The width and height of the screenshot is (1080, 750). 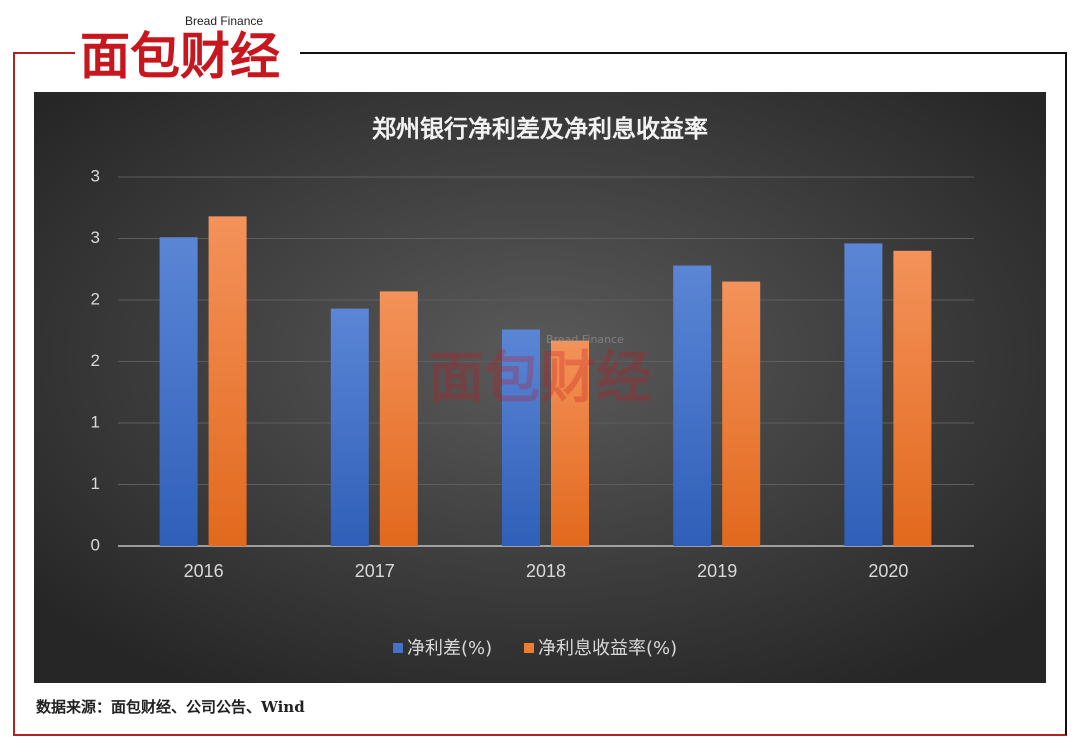 I want to click on x-tick-label: 2020, so click(x=888, y=571).